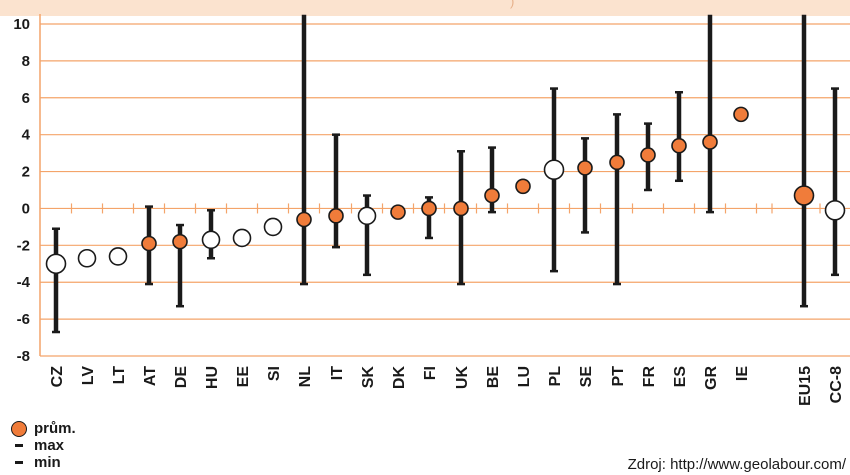 Image resolution: width=850 pixels, height=475 pixels. What do you see at coordinates (648, 155) in the screenshot?
I see `average-marker-fr` at bounding box center [648, 155].